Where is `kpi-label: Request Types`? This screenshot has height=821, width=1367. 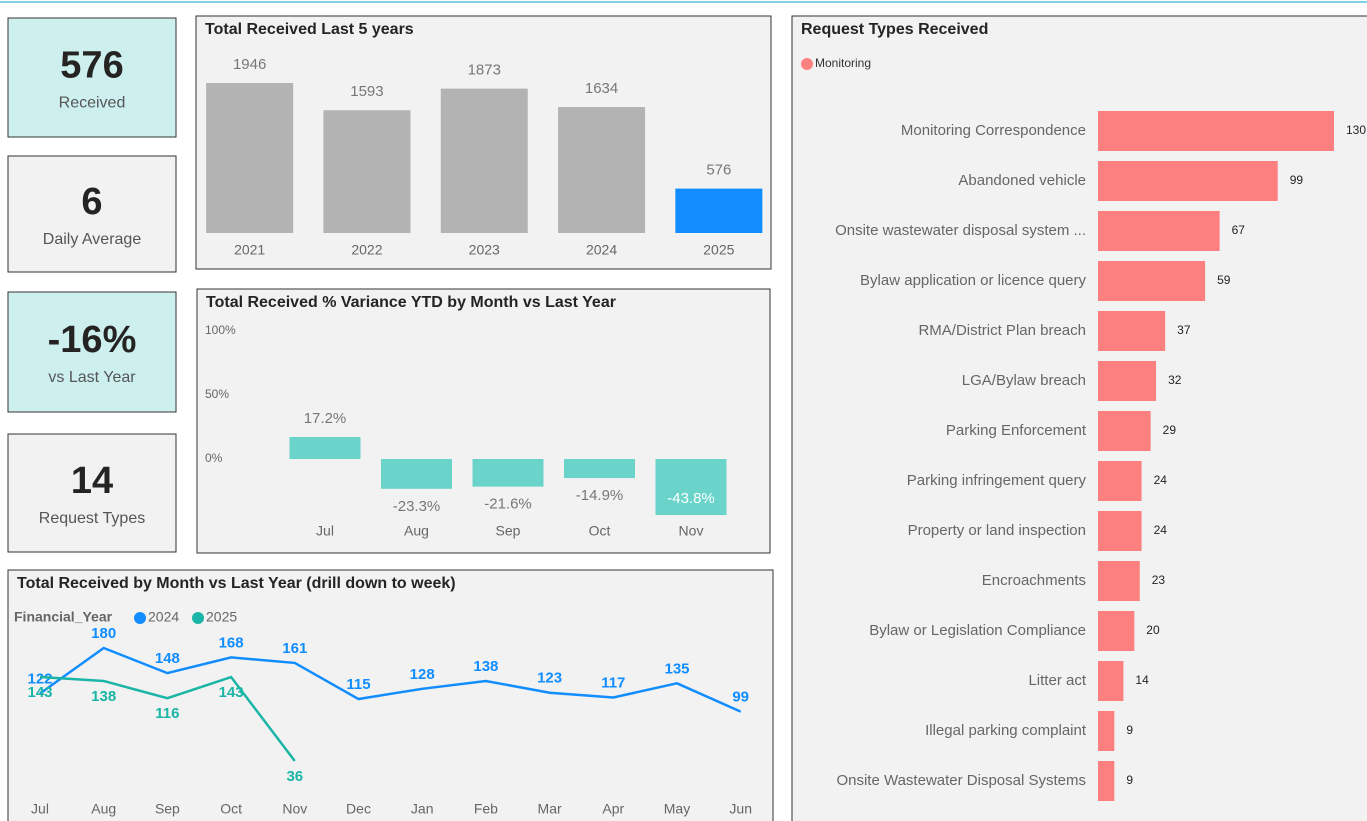 kpi-label: Request Types is located at coordinates (92, 518).